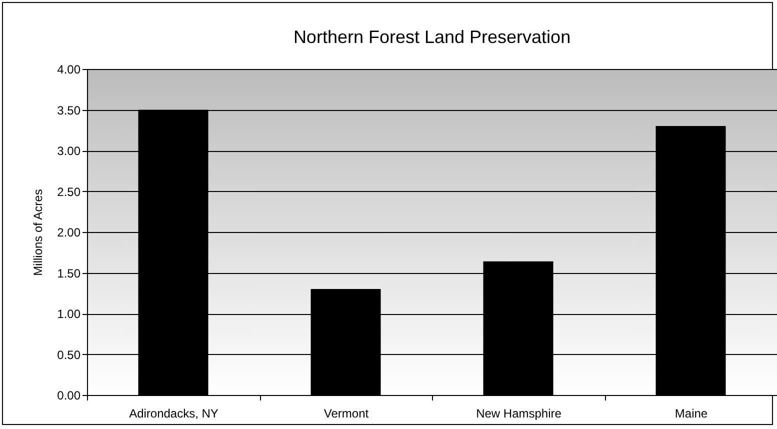 Image resolution: width=777 pixels, height=429 pixels. I want to click on y-tick-label: 0.00, so click(69, 395).